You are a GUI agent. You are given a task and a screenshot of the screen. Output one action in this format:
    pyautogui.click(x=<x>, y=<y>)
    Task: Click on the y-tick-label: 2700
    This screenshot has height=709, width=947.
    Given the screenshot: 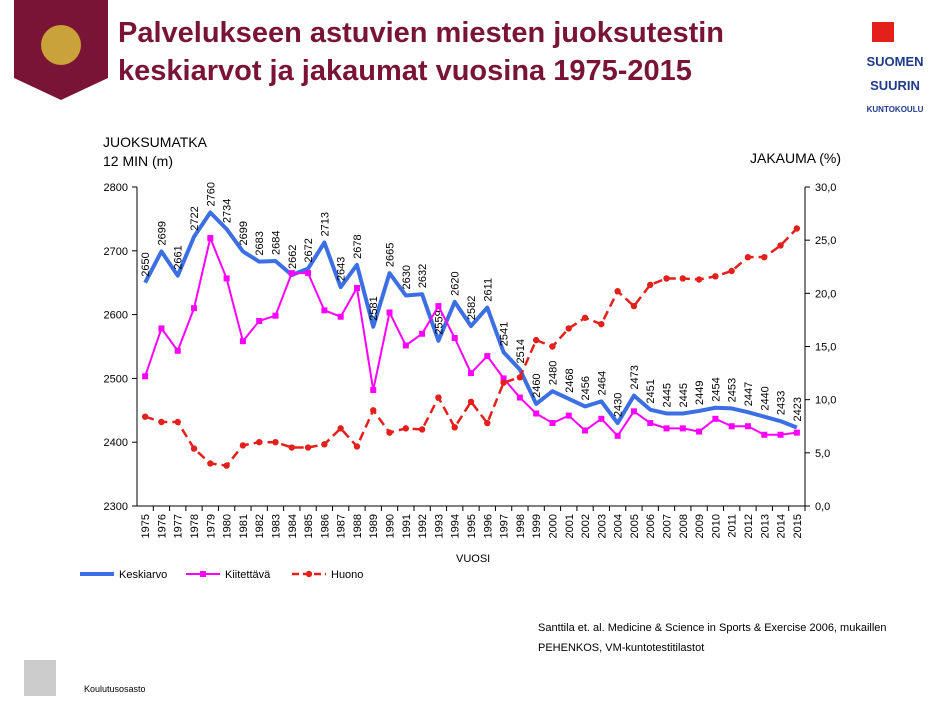 What is the action you would take?
    pyautogui.click(x=116, y=252)
    